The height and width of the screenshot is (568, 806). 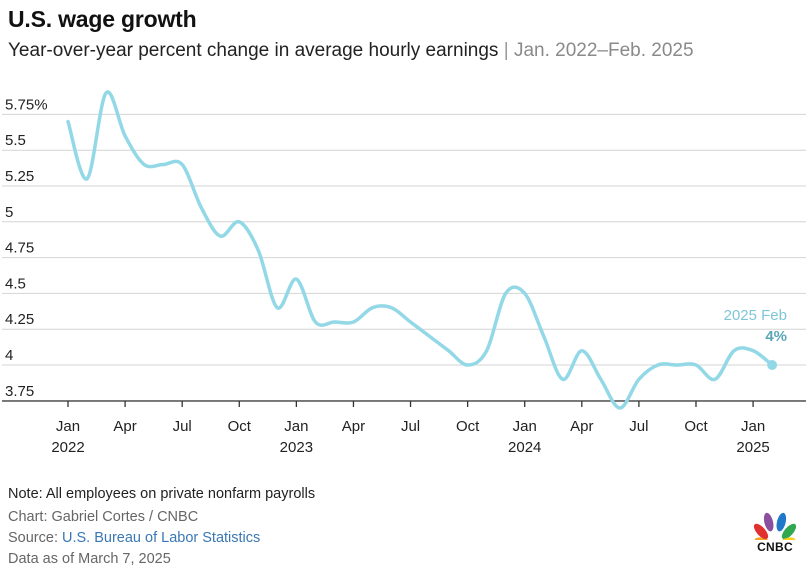 What do you see at coordinates (524, 447) in the screenshot?
I see `x-tick-year-label: 2024` at bounding box center [524, 447].